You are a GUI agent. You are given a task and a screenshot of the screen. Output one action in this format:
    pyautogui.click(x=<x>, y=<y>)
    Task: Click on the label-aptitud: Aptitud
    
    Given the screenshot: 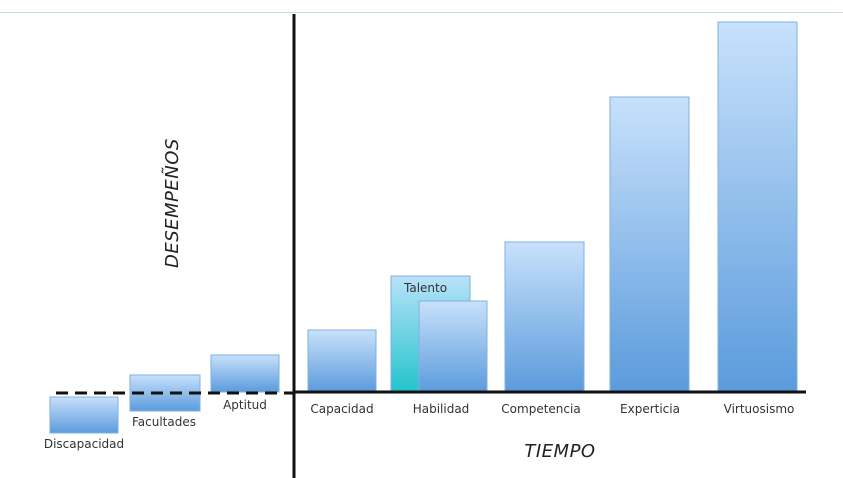 What is the action you would take?
    pyautogui.click(x=245, y=405)
    